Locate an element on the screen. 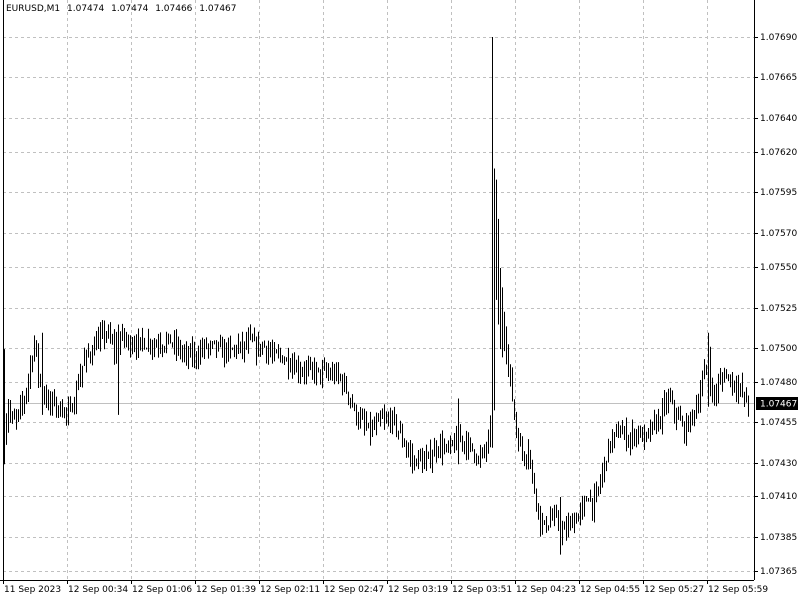 This screenshot has width=800, height=600. y-tick-label: 1.07595 is located at coordinates (778, 193).